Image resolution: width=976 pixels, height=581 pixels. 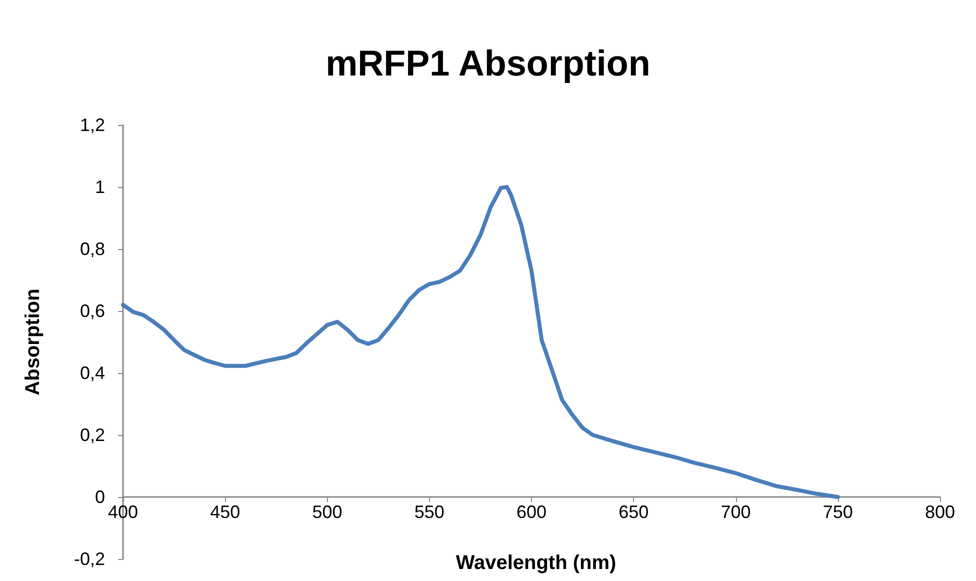 I want to click on x-axis-title: Wavelength (nm), so click(x=536, y=563).